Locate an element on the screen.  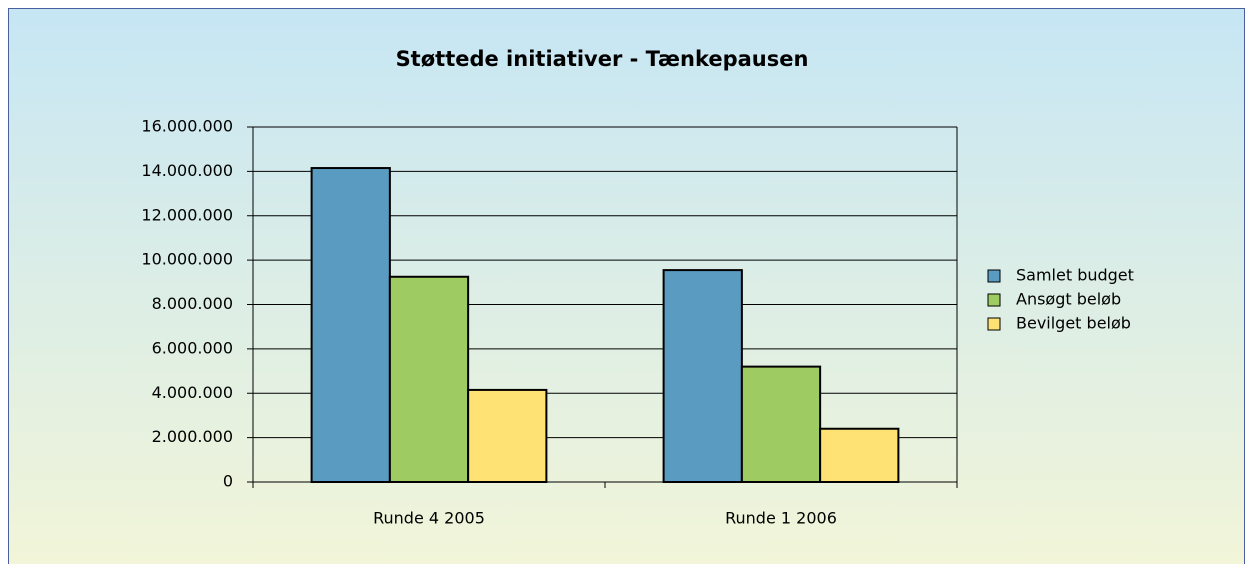
legend-label: Samlet budget is located at coordinates (1075, 275).